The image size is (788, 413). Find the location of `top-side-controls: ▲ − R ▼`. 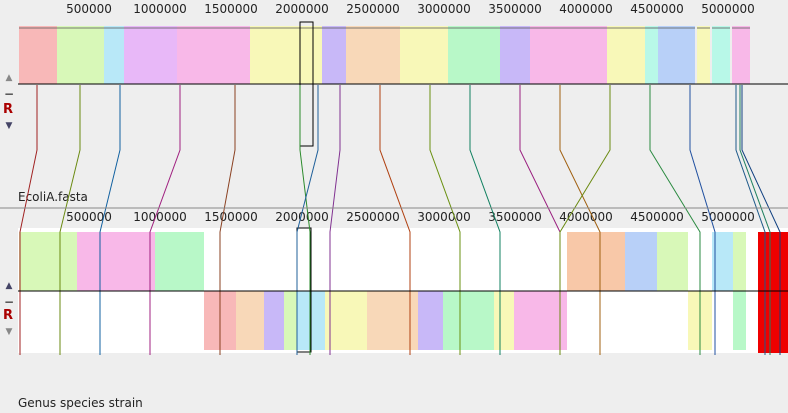

top-side-controls: ▲ − R ▼ is located at coordinates (9, 104).